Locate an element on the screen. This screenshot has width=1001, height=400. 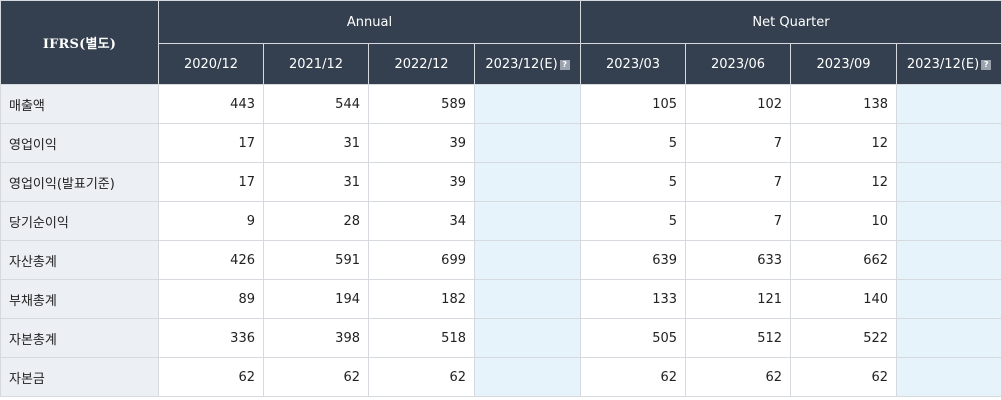
quarter-value-cell: 639 is located at coordinates (633, 260).